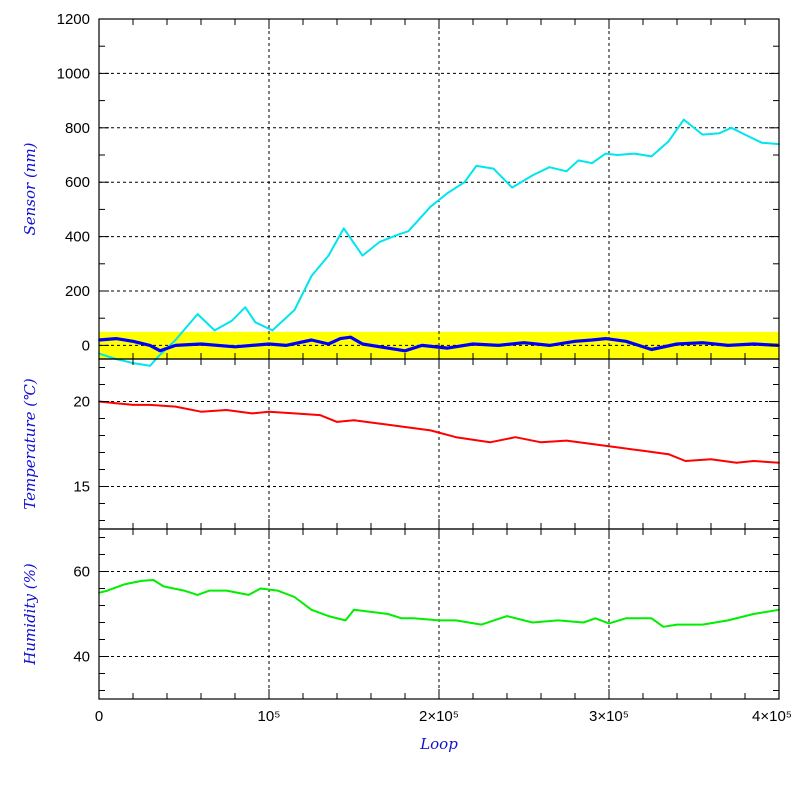 The height and width of the screenshot is (797, 797). What do you see at coordinates (30, 188) in the screenshot?
I see `y-axis-title: Sensor (nm)` at bounding box center [30, 188].